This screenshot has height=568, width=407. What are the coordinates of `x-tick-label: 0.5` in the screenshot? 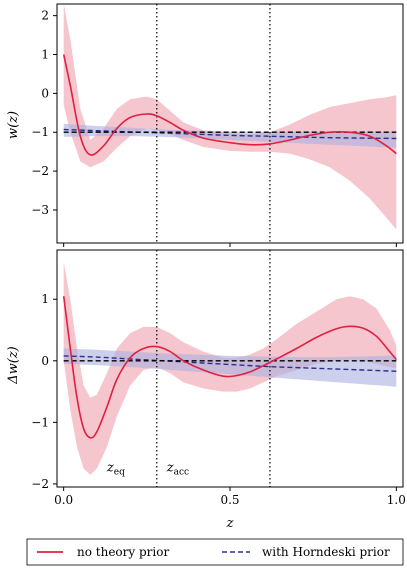 It's located at (229, 500).